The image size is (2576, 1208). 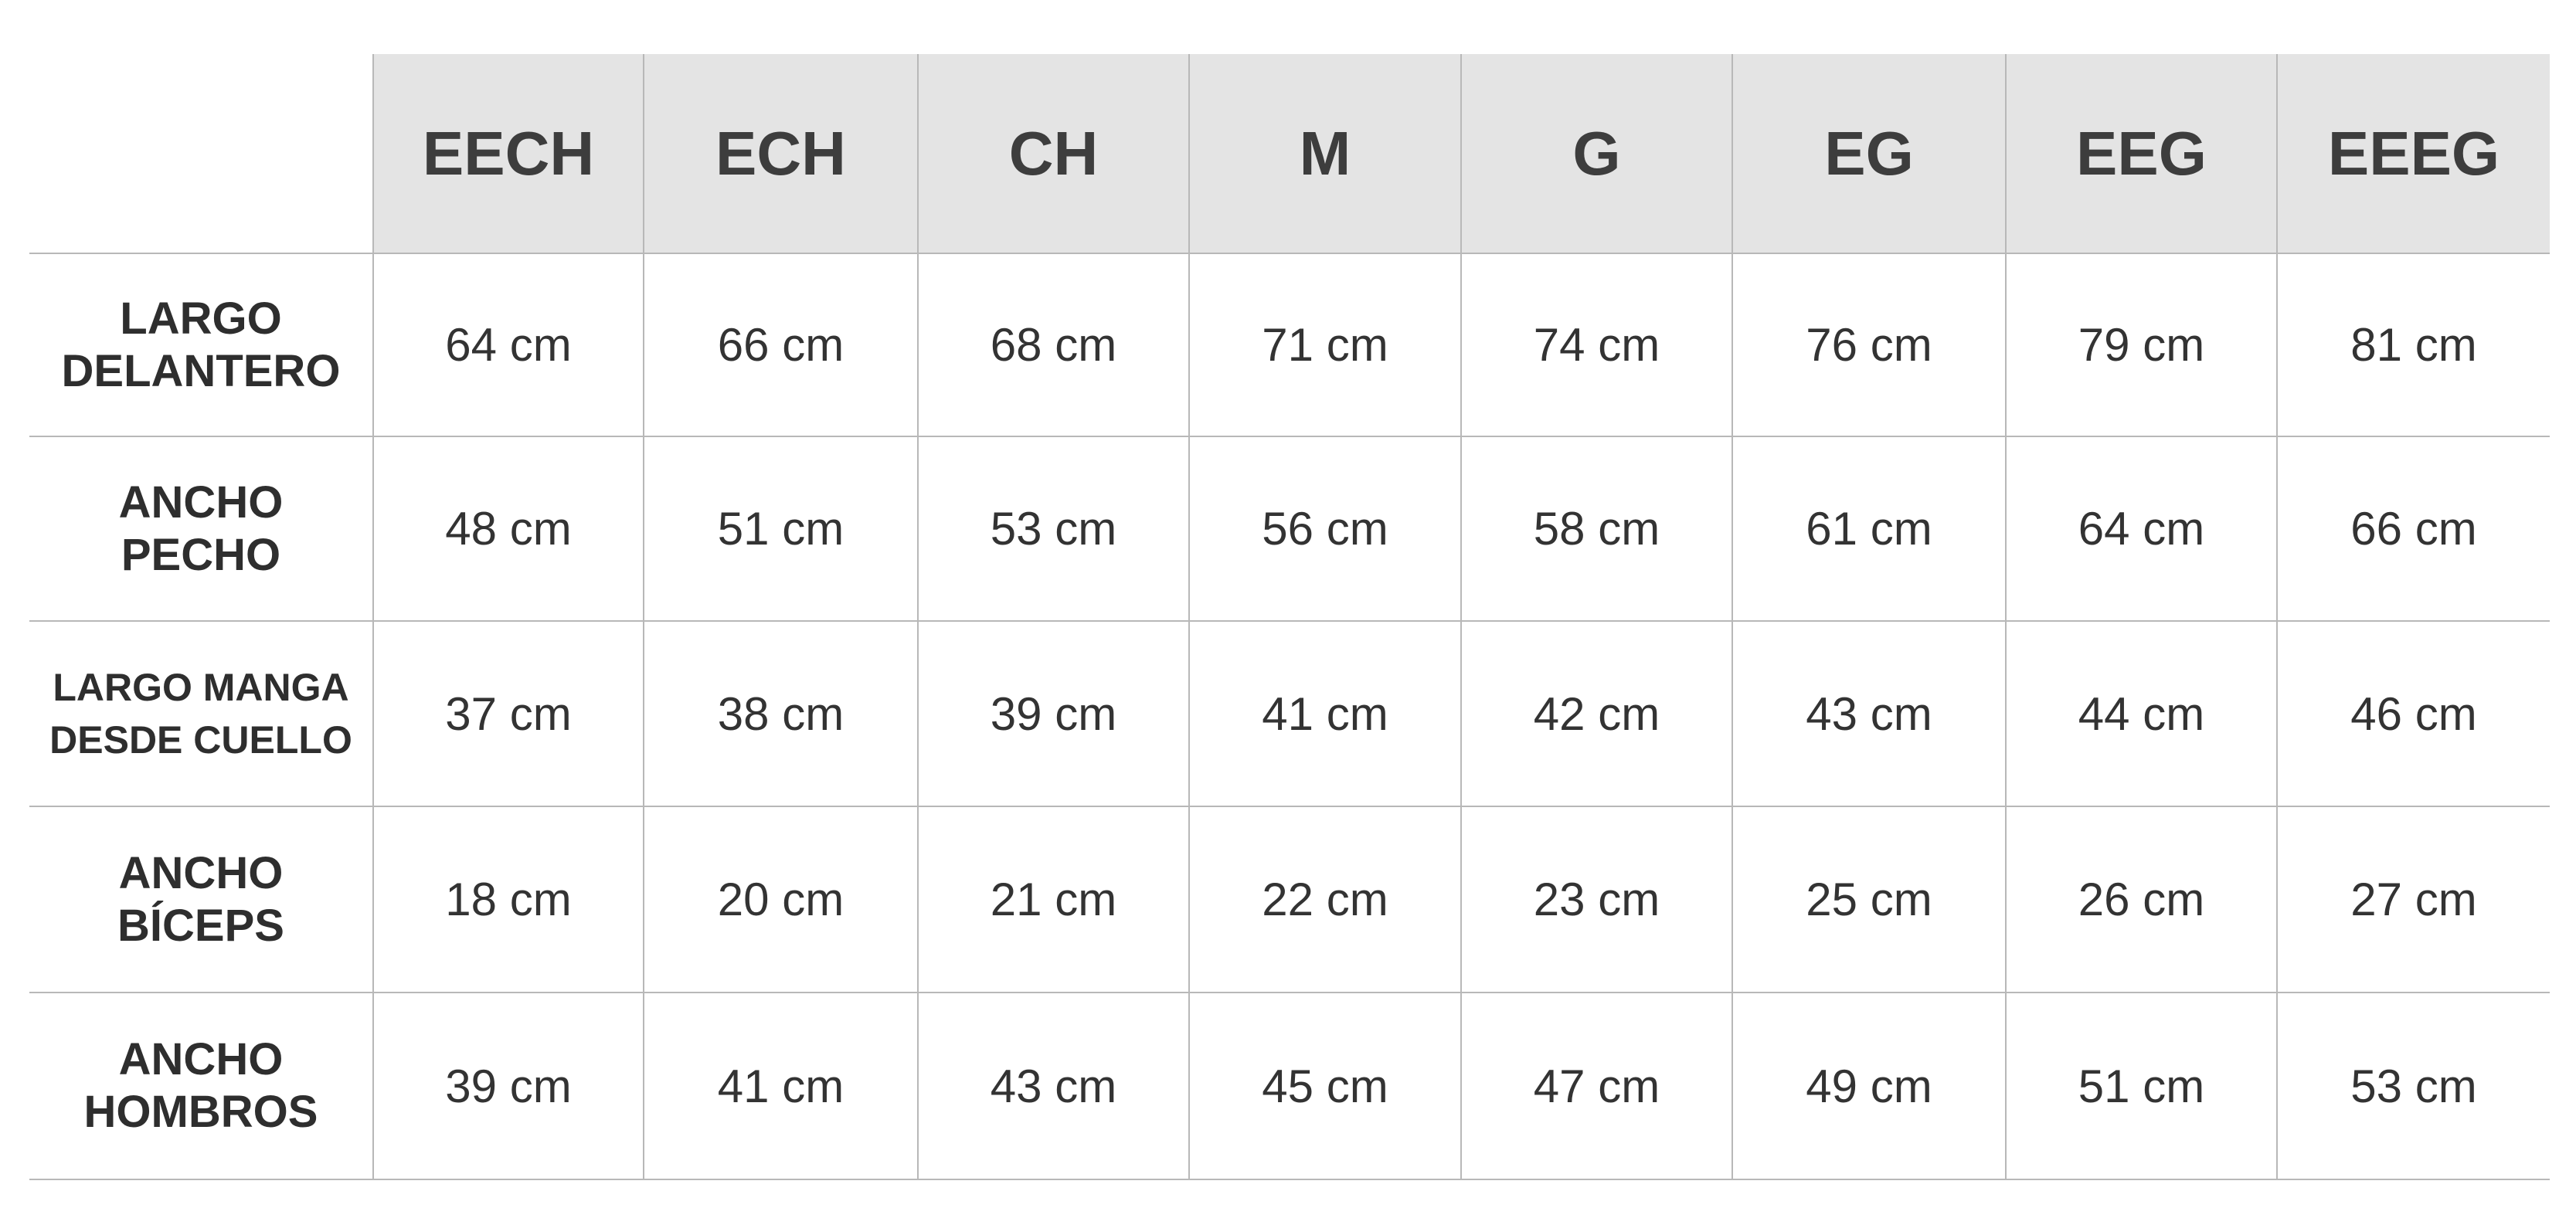 What do you see at coordinates (201, 153) in the screenshot?
I see `corner-cell` at bounding box center [201, 153].